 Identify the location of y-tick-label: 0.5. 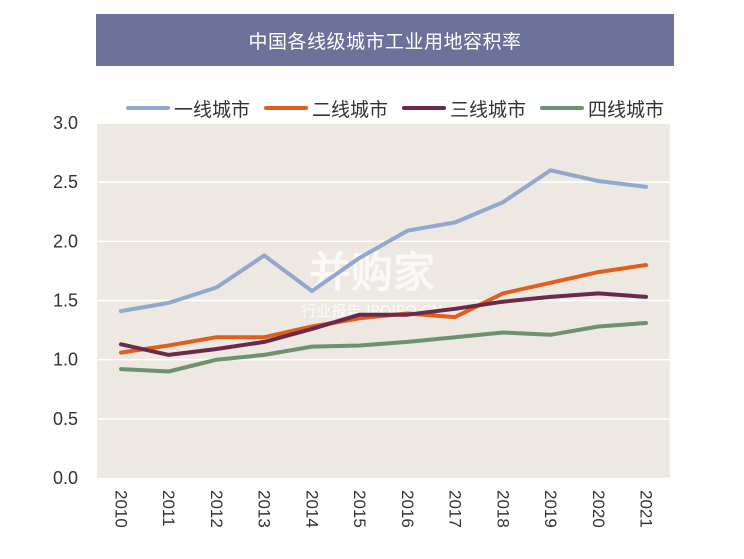
(65, 419).